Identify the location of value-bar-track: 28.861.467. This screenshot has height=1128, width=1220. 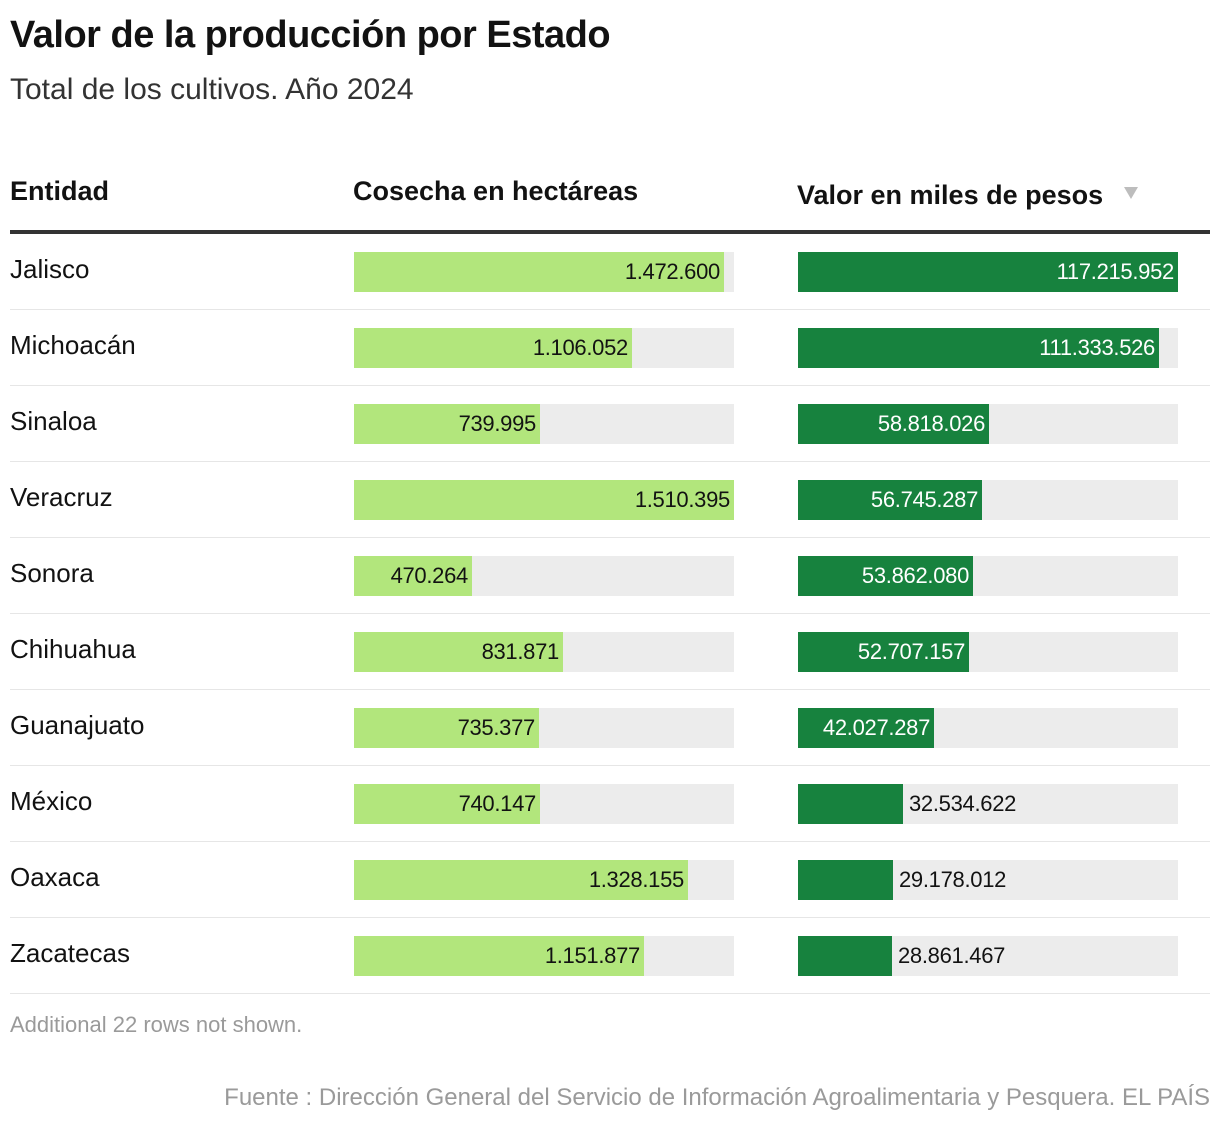
(988, 956).